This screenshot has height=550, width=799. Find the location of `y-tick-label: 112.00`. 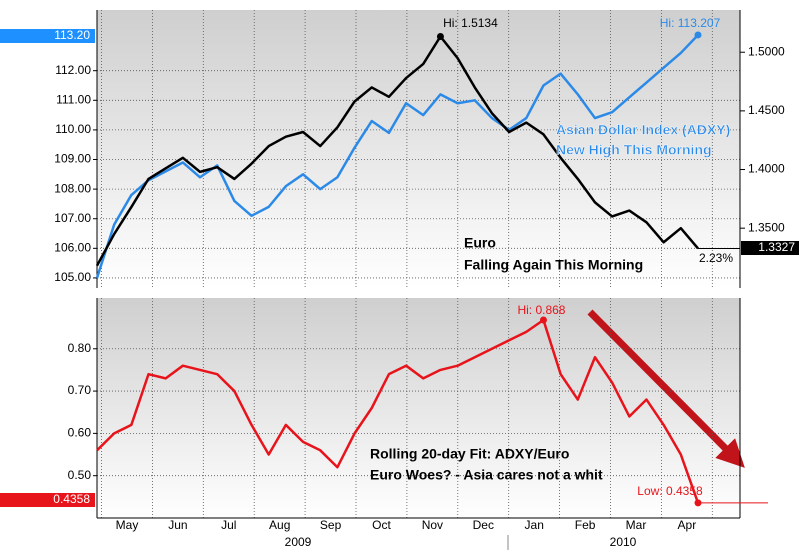

y-tick-label: 112.00 is located at coordinates (73, 70).